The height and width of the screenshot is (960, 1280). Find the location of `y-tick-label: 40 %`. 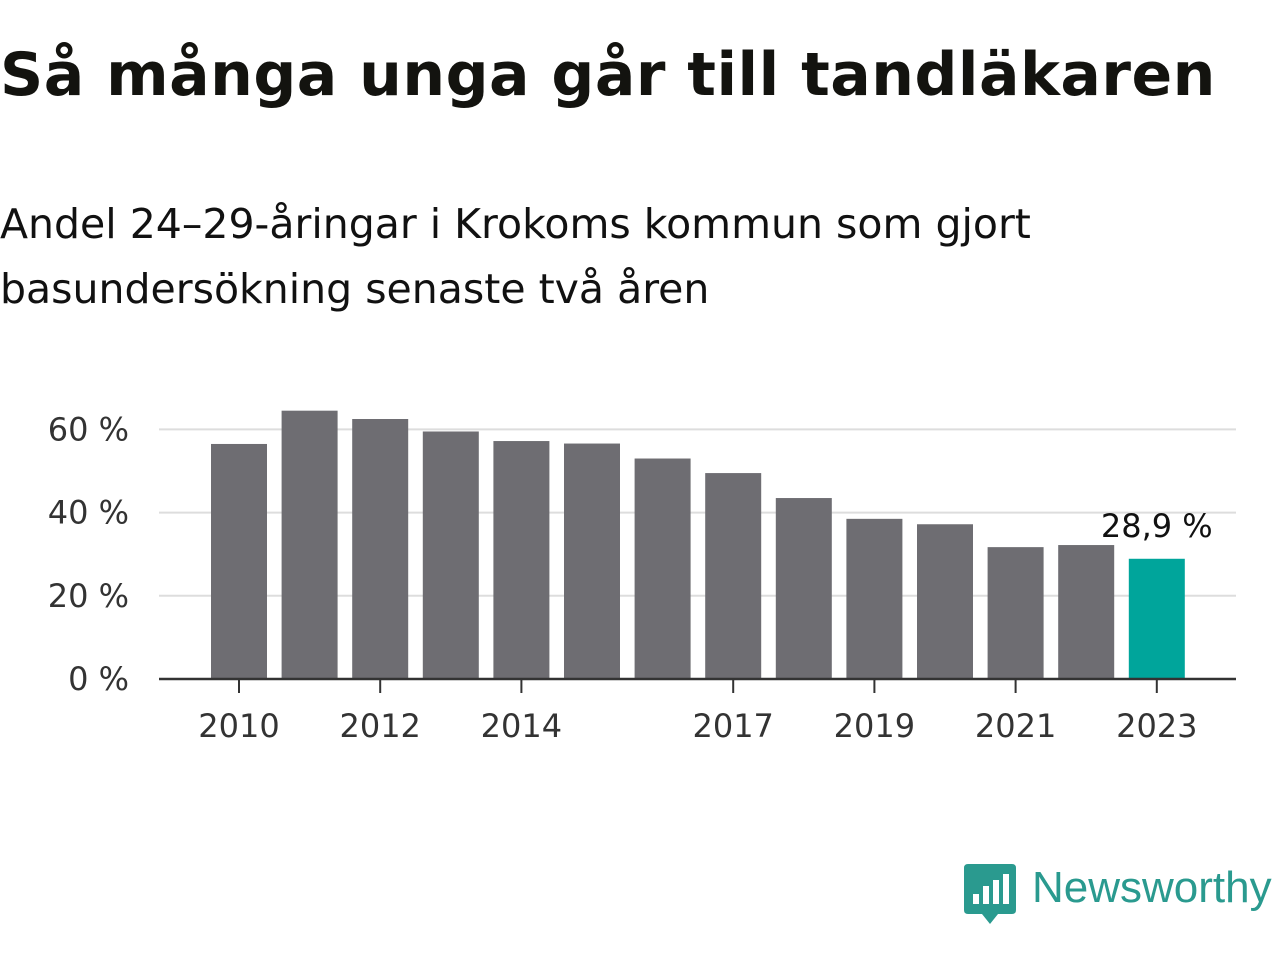

y-tick-label: 40 % is located at coordinates (88, 513).